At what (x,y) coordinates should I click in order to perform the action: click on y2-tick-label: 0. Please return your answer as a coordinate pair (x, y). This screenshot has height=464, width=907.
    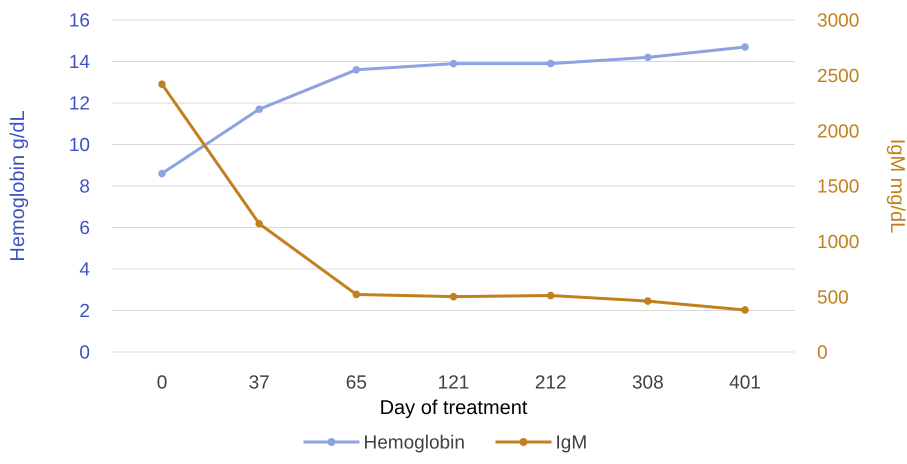
    Looking at the image, I should click on (822, 353).